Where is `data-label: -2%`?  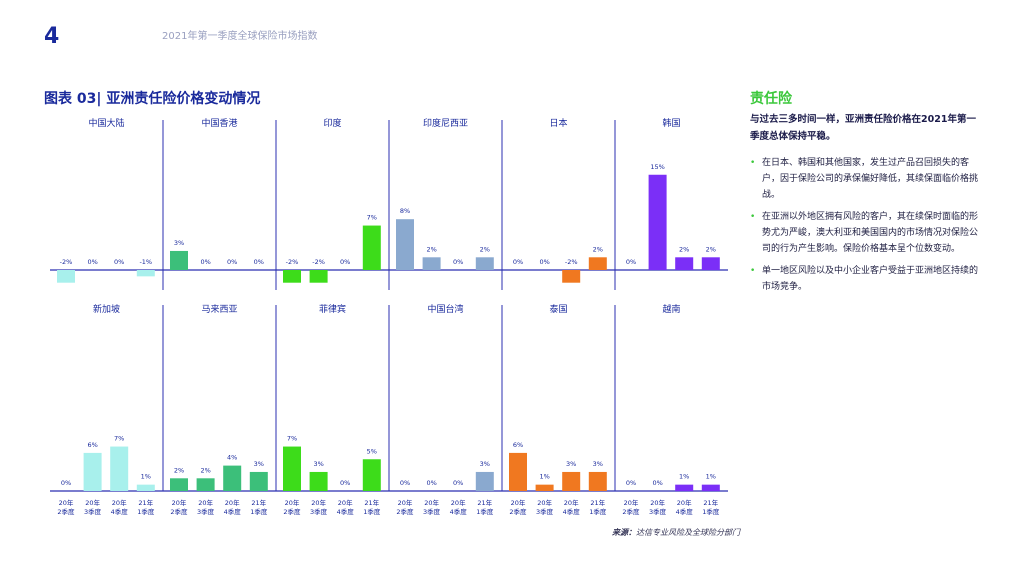
data-label: -2% is located at coordinates (66, 262).